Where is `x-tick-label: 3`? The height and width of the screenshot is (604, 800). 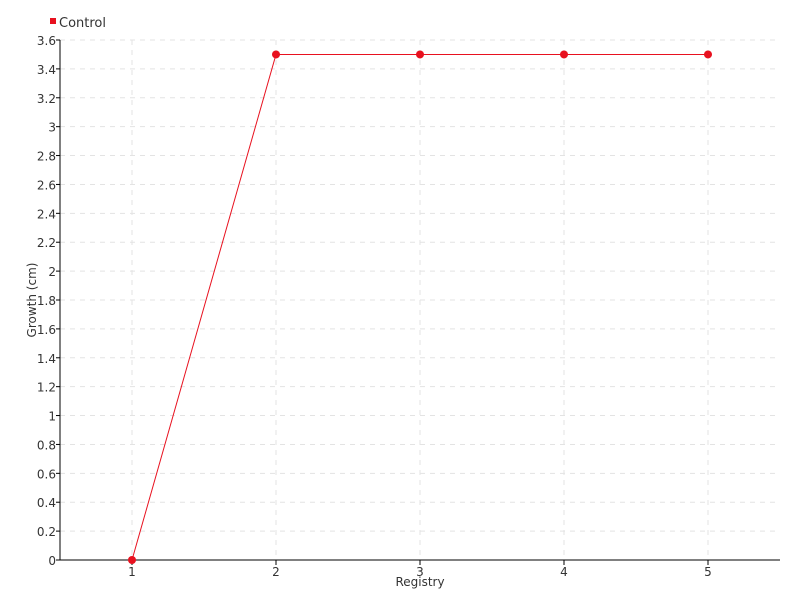 x-tick-label: 3 is located at coordinates (420, 572).